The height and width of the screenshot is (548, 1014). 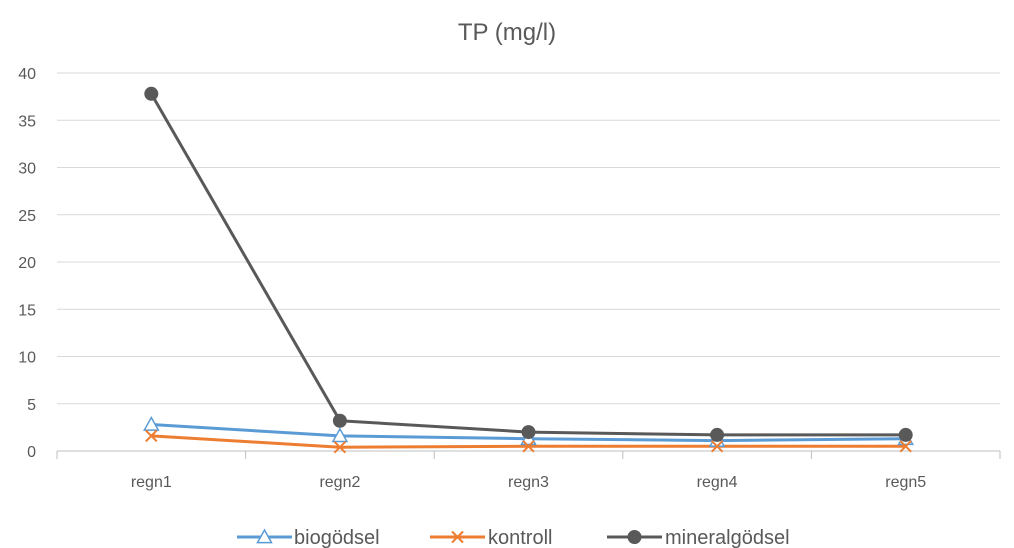 What do you see at coordinates (528, 470) in the screenshot?
I see `x-axis: regn1 regn2 regn3 regn4 regn5` at bounding box center [528, 470].